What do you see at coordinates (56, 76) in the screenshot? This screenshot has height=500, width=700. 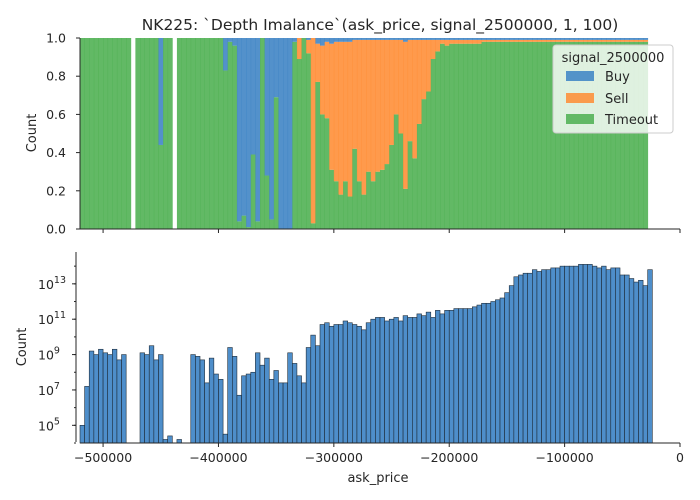 I see `top-y-tick-label: 0.8` at bounding box center [56, 76].